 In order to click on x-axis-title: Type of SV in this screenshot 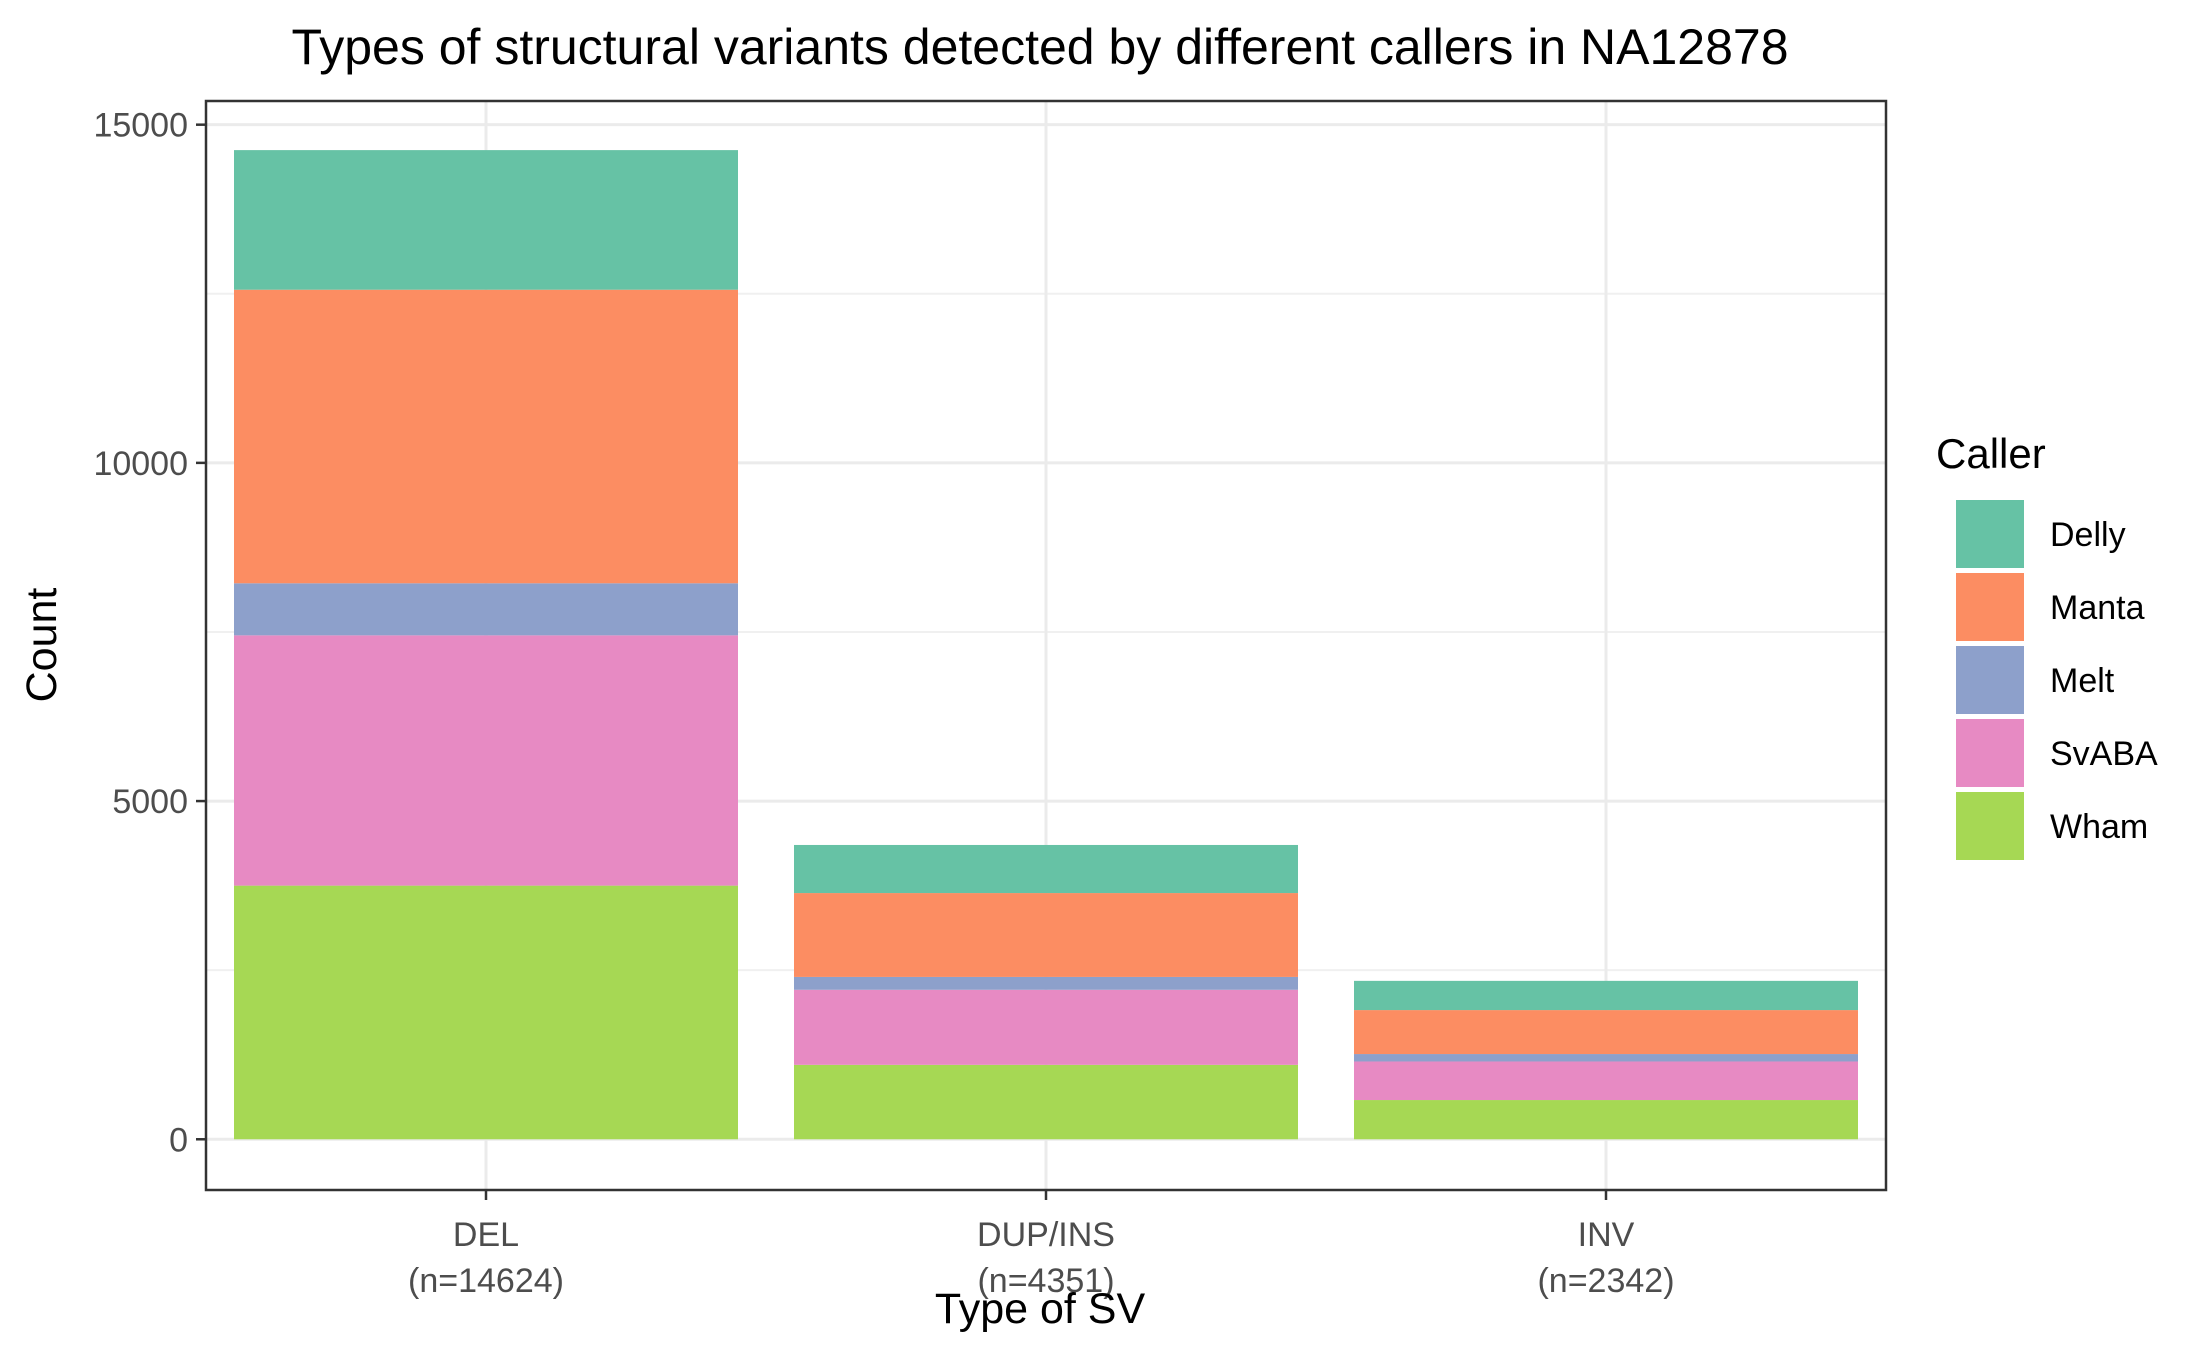, I will do `click(1040, 1309)`.